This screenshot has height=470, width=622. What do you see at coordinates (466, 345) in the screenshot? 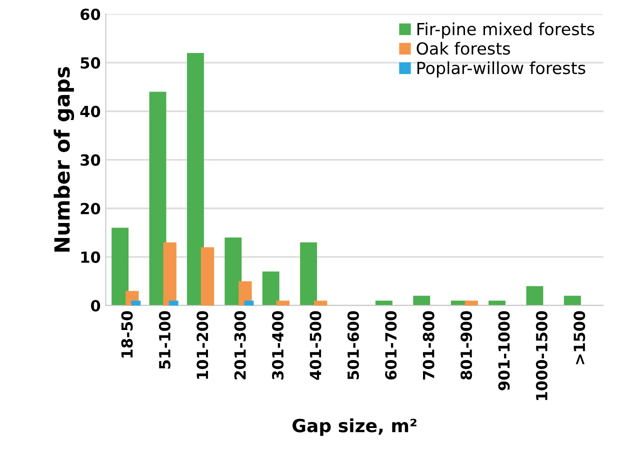
I see `x-tick-label: 801-900` at bounding box center [466, 345].